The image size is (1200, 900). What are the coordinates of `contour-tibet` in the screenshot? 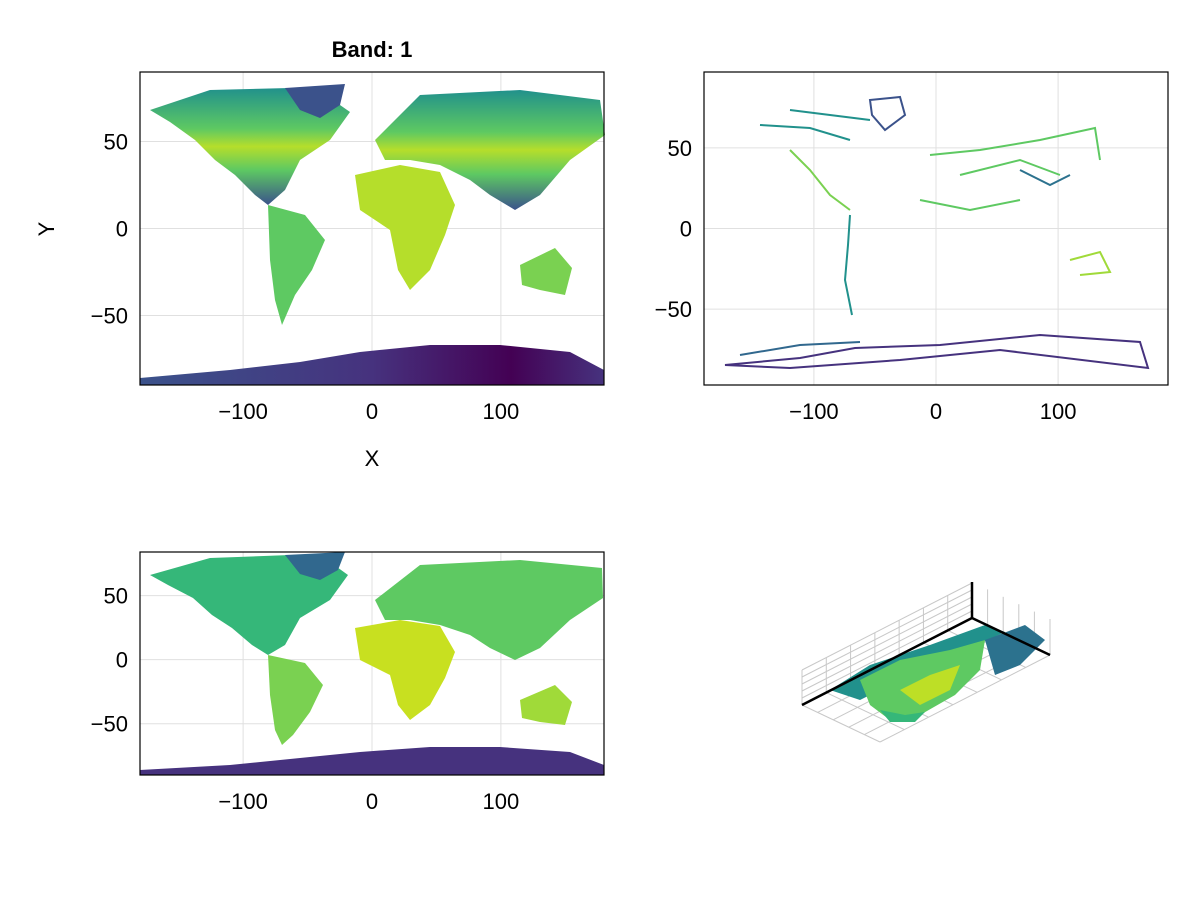 It's located at (1045, 178).